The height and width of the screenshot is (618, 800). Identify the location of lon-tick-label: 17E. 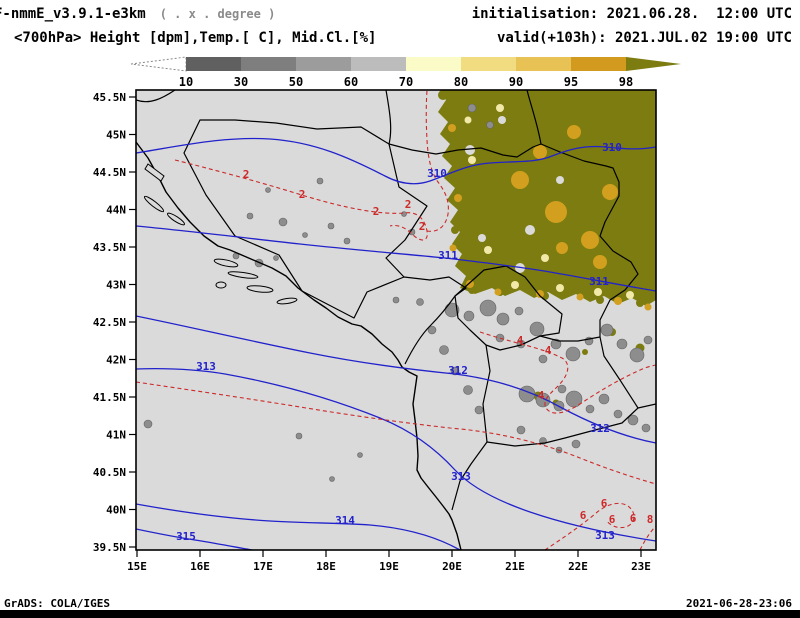
(263, 566).